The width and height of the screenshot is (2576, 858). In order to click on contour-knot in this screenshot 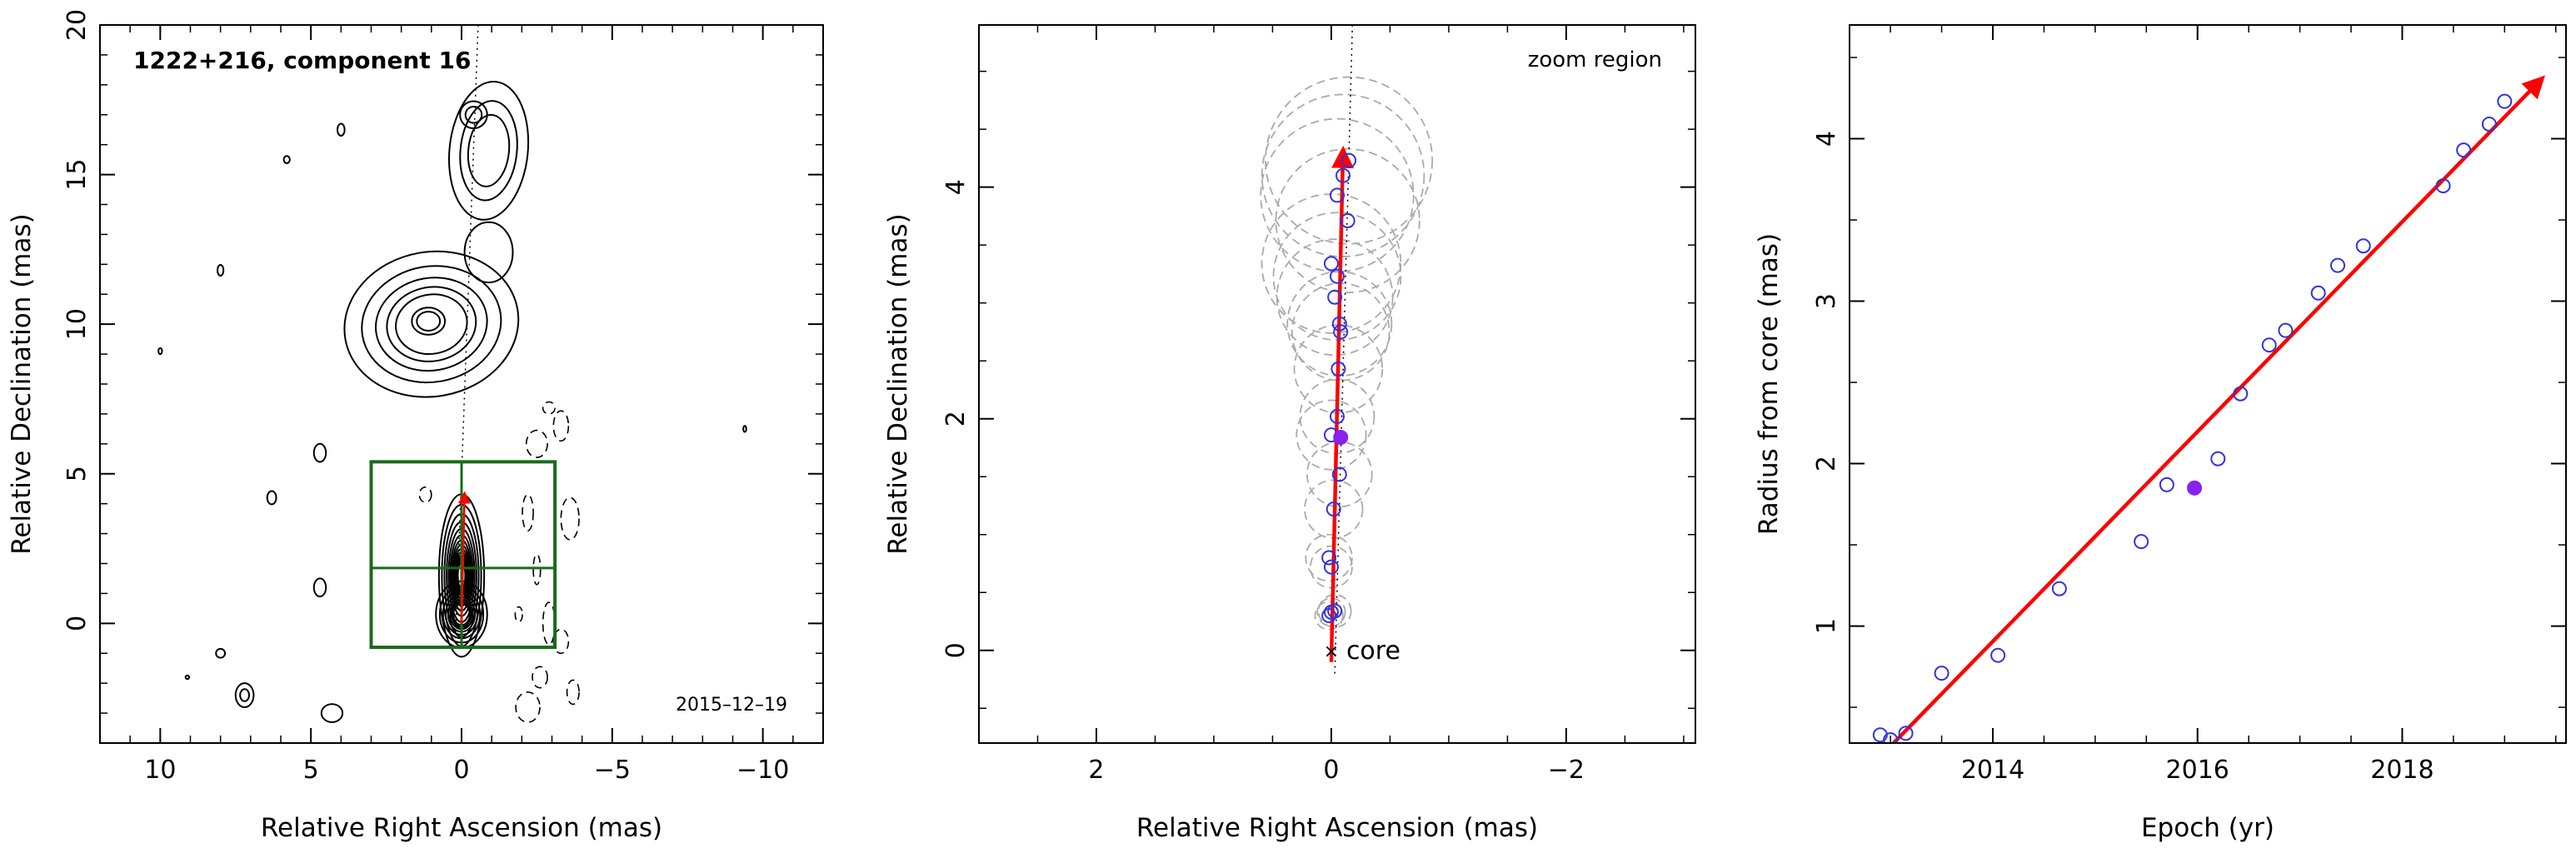, I will do `click(431, 324)`.